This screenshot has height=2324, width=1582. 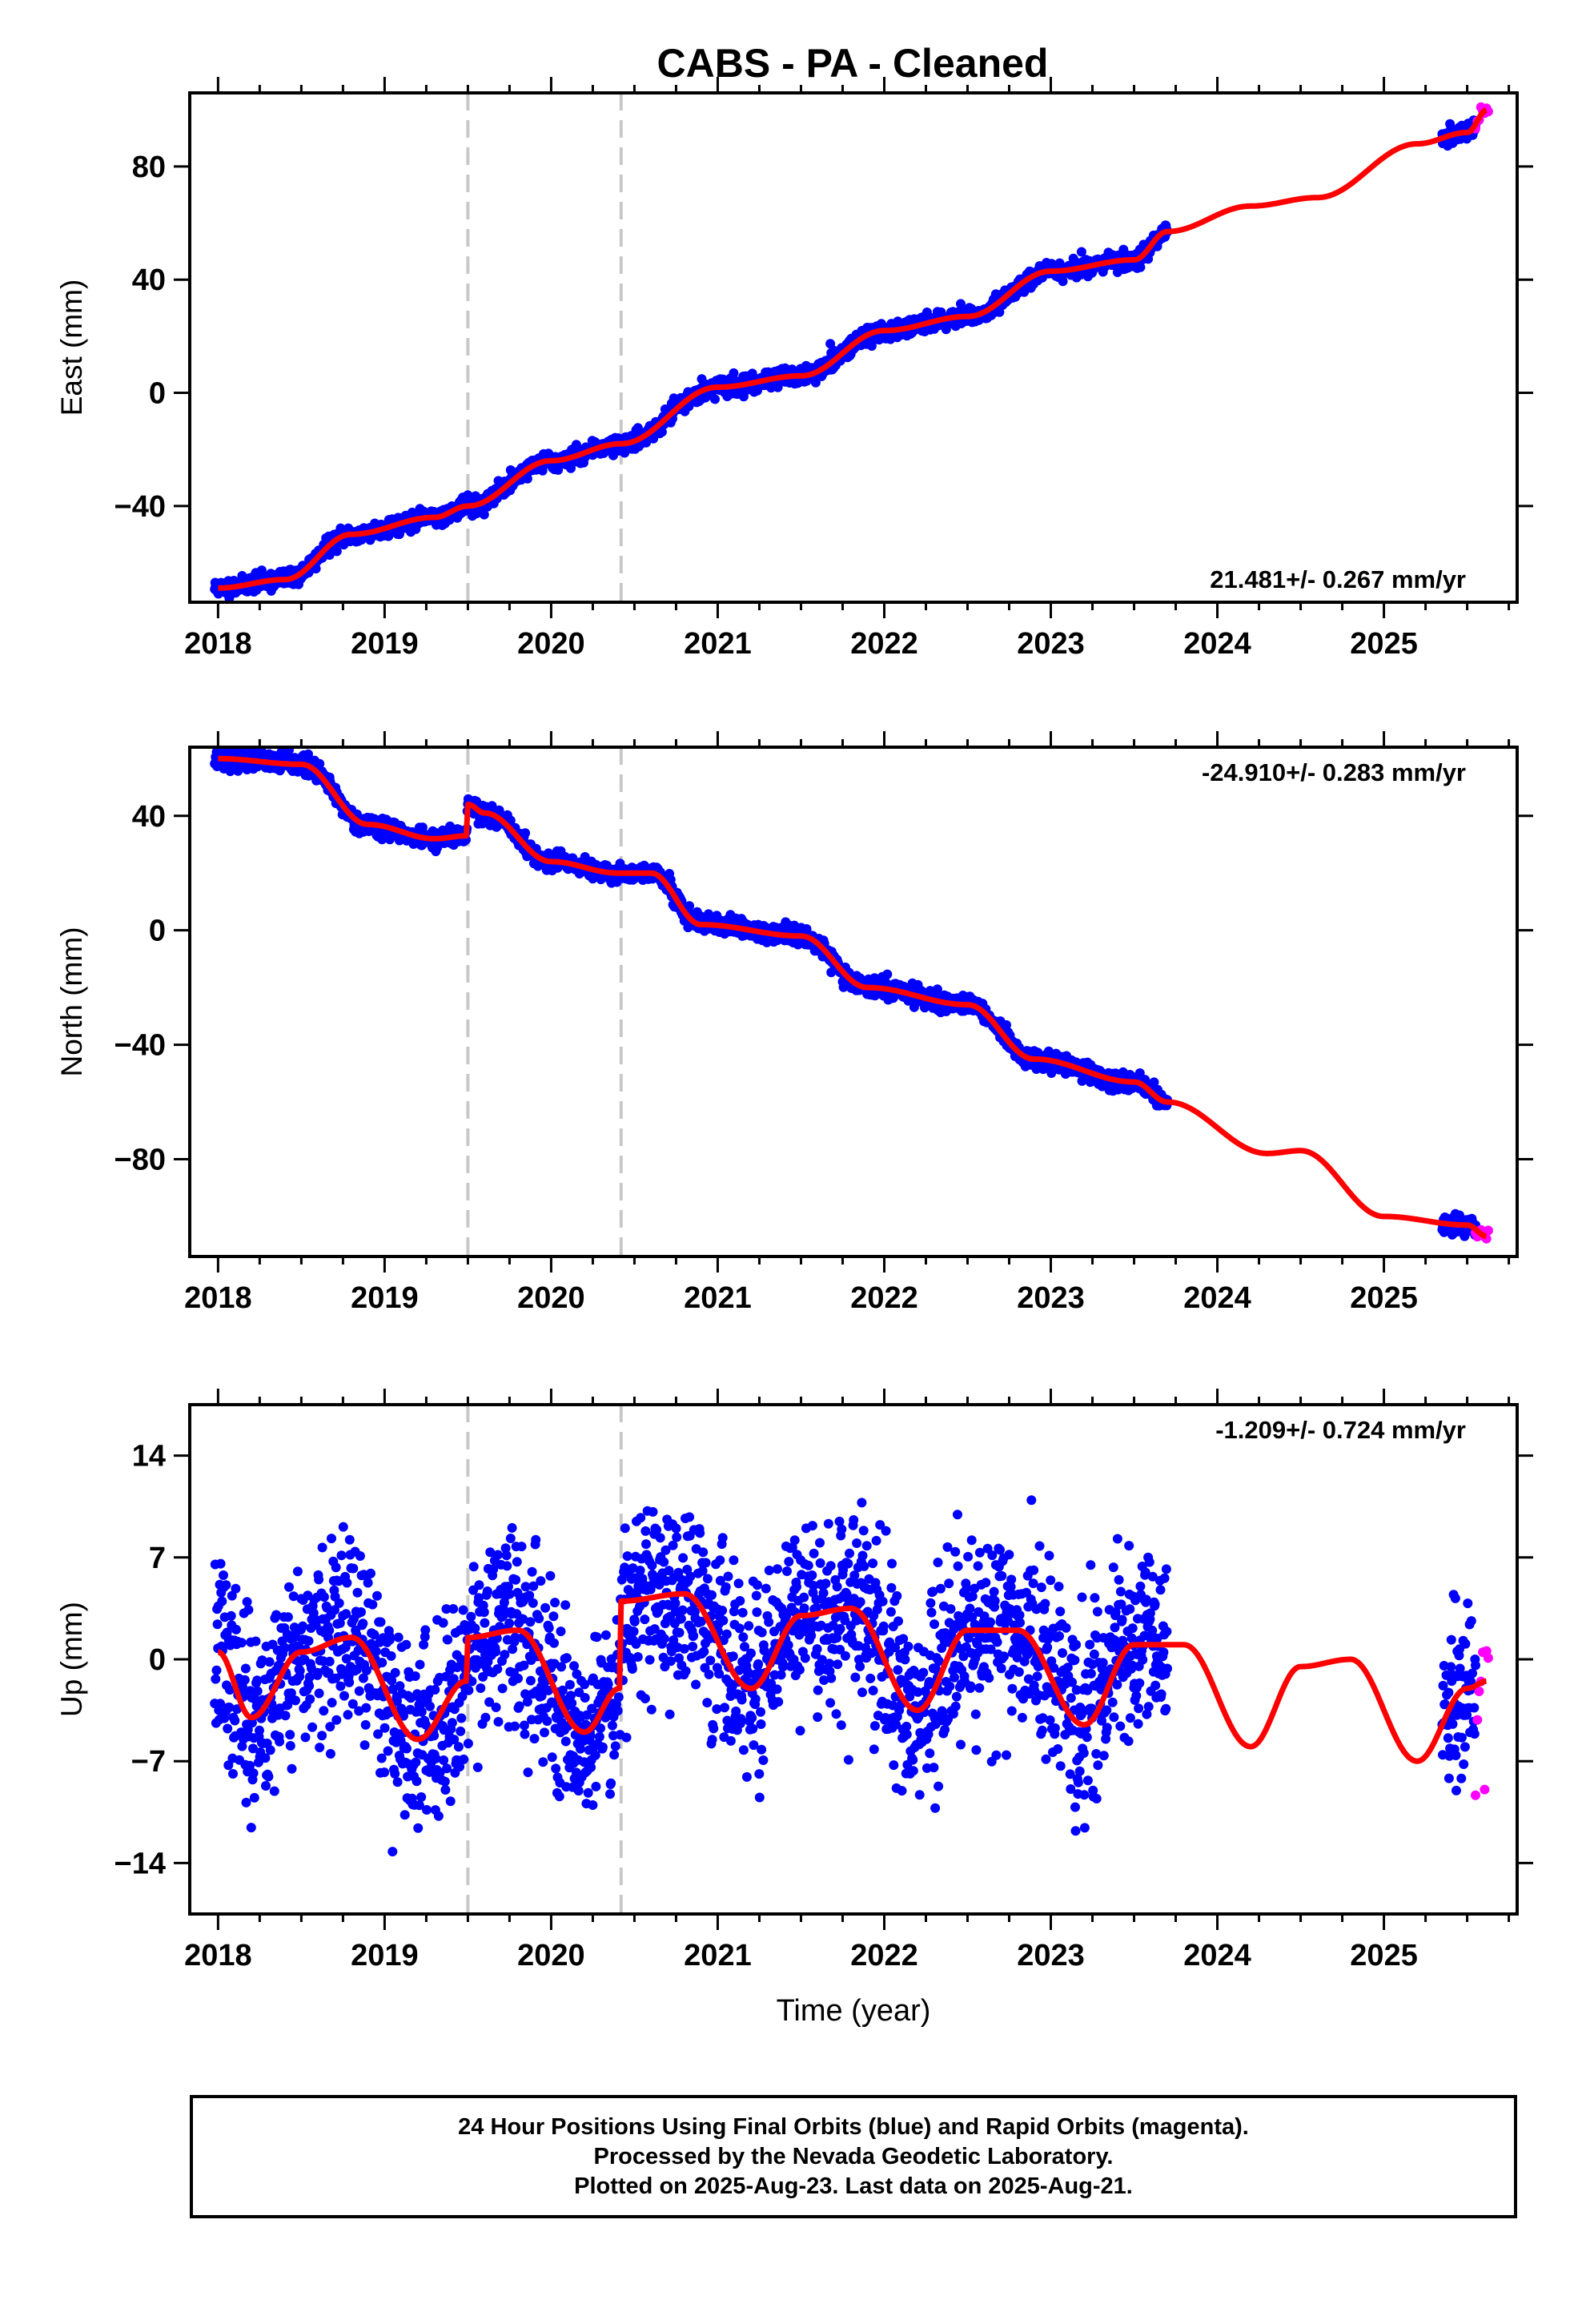 What do you see at coordinates (1051, 644) in the screenshot?
I see `x-tick-label: 2023` at bounding box center [1051, 644].